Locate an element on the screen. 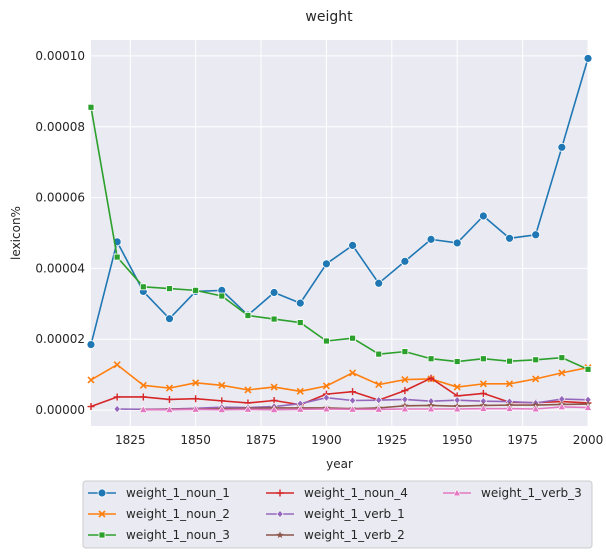  legend-item: weight_1_verb_1 is located at coordinates (335, 514).